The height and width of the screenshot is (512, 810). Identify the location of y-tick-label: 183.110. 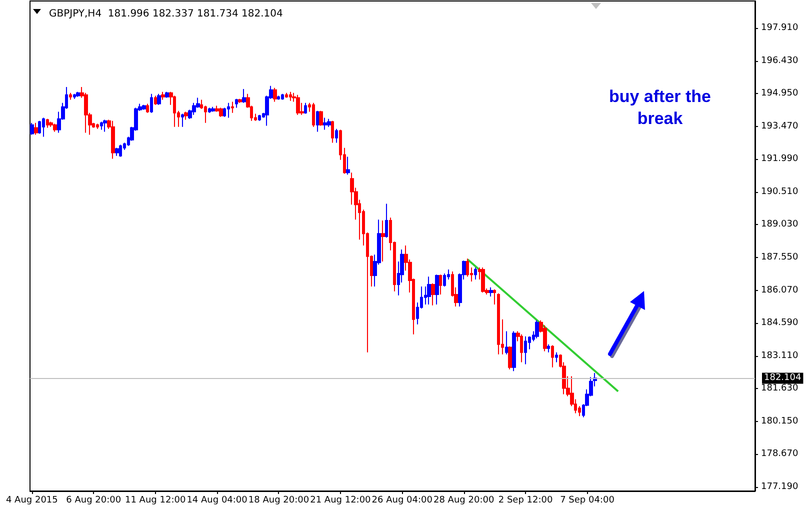
(779, 355).